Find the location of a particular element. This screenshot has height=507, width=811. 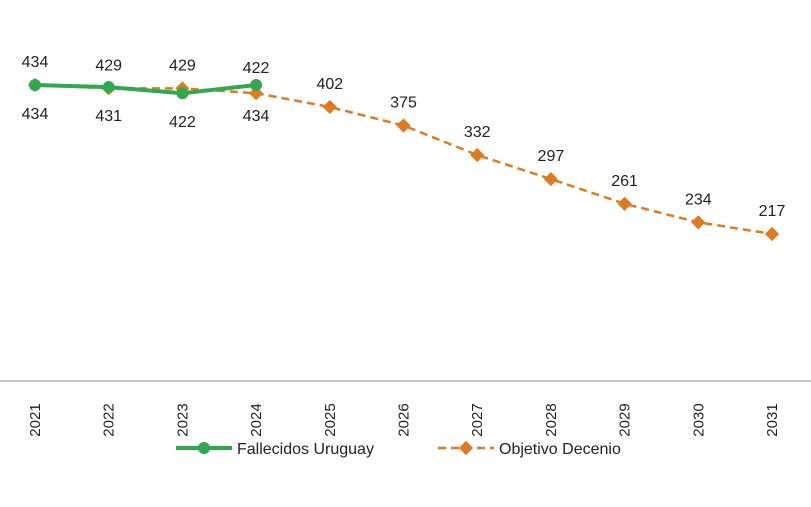

series-line-fallecidos-uruguay is located at coordinates (145, 89).